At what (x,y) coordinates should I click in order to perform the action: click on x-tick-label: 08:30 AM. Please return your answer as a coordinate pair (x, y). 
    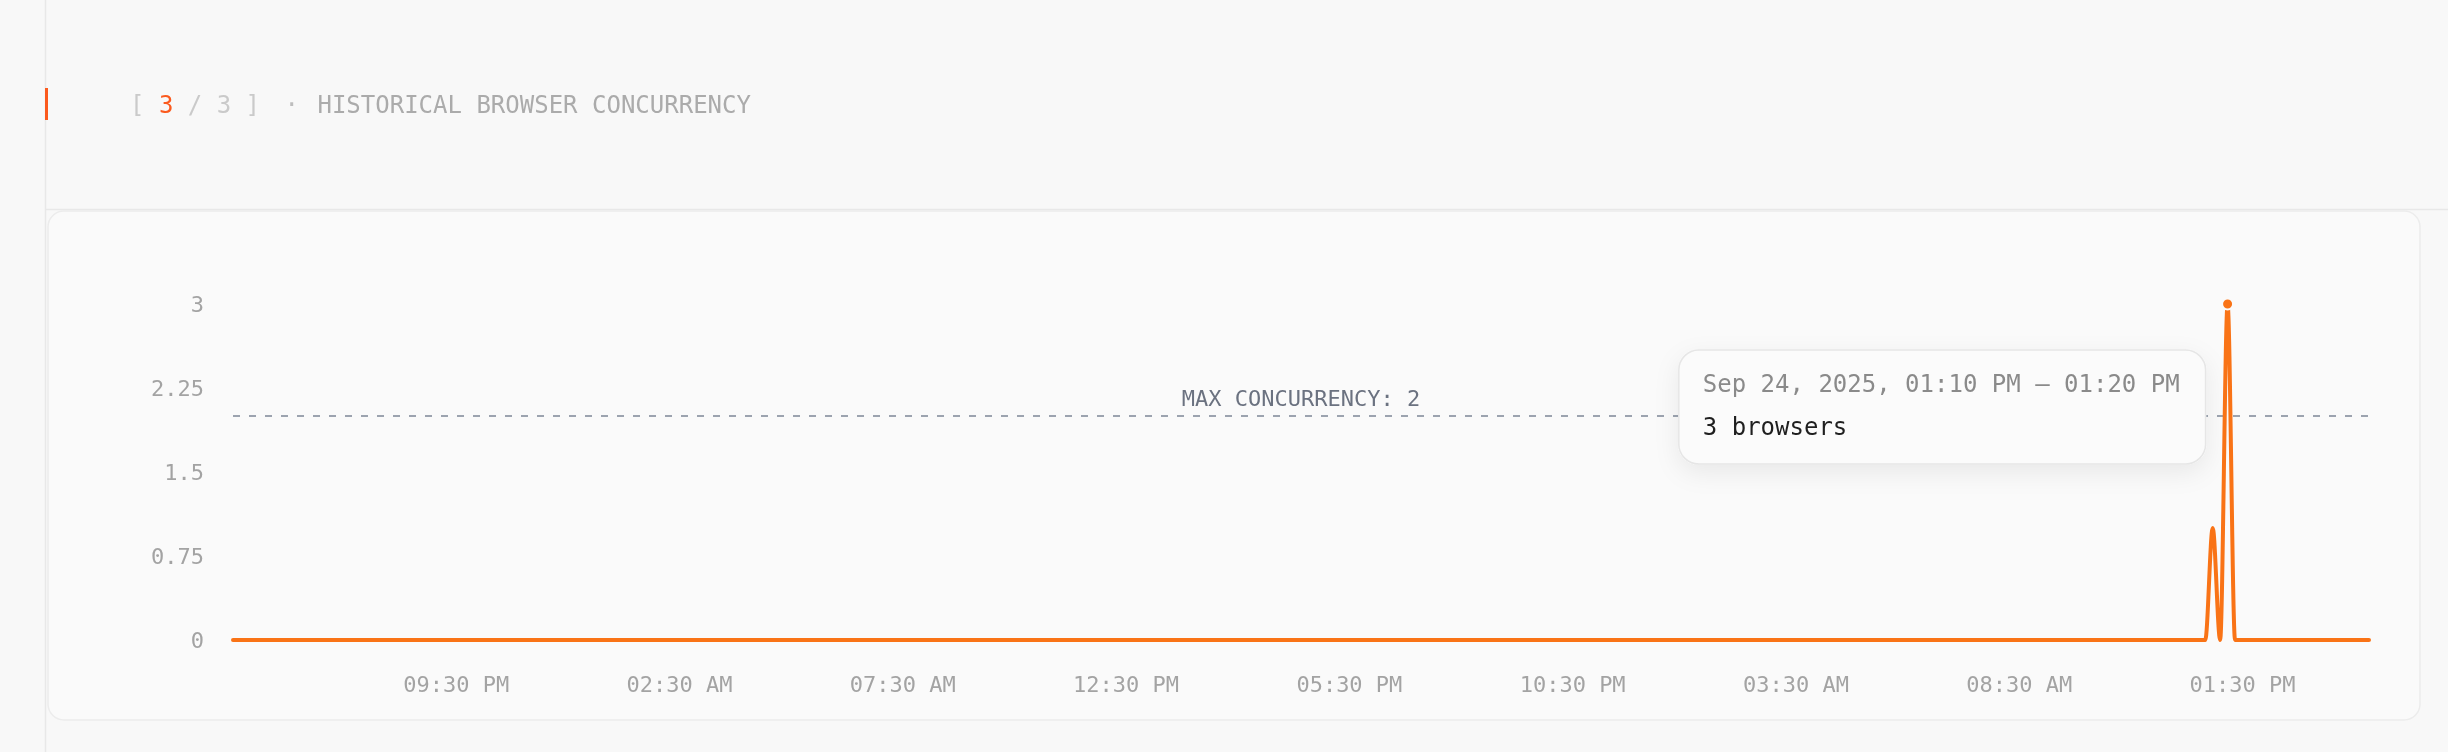
    Looking at the image, I should click on (2019, 684).